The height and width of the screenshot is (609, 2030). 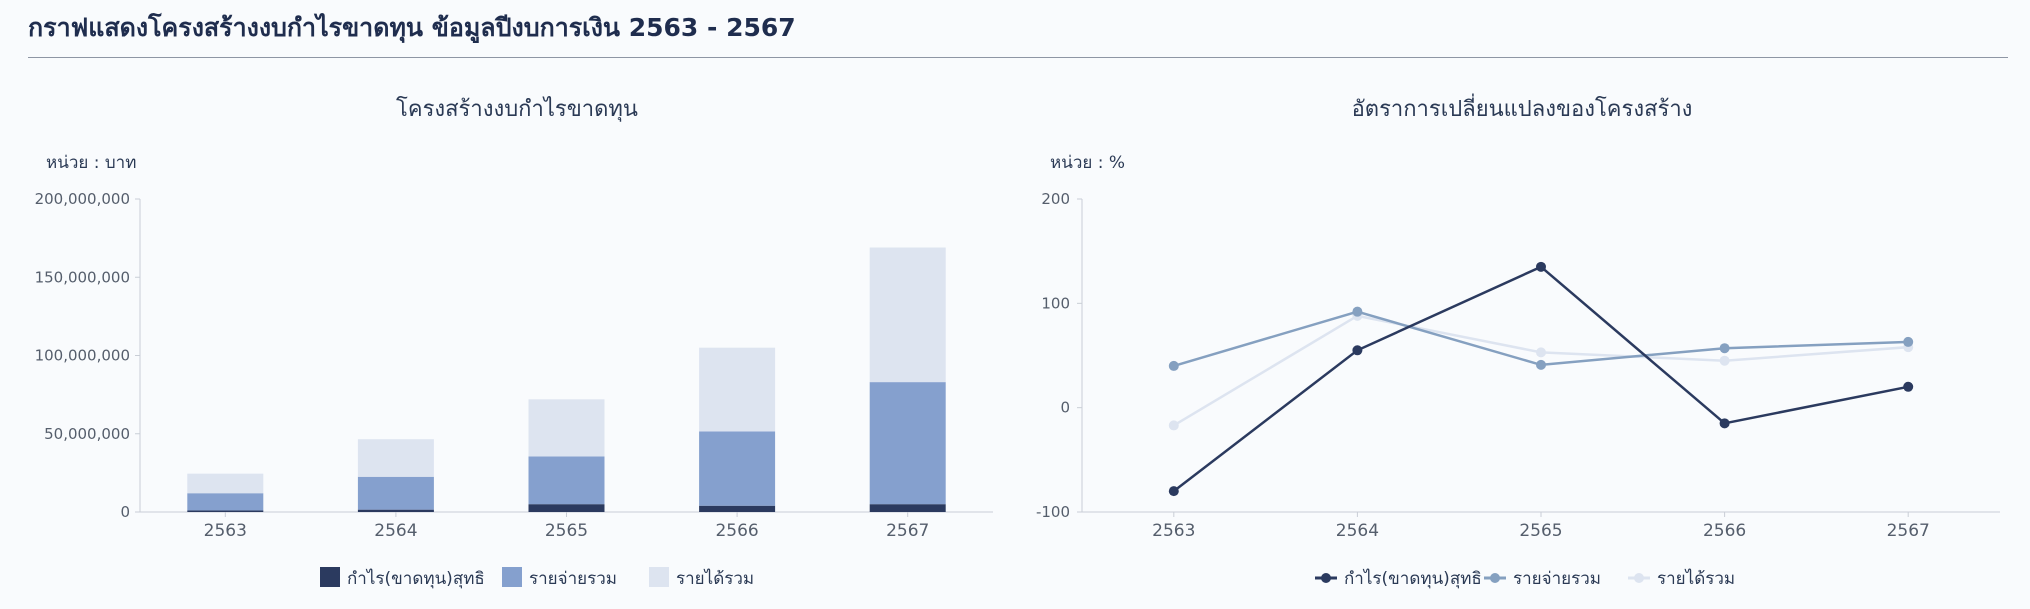 What do you see at coordinates (566, 531) in the screenshot?
I see `bar-x-tick-label: 2565` at bounding box center [566, 531].